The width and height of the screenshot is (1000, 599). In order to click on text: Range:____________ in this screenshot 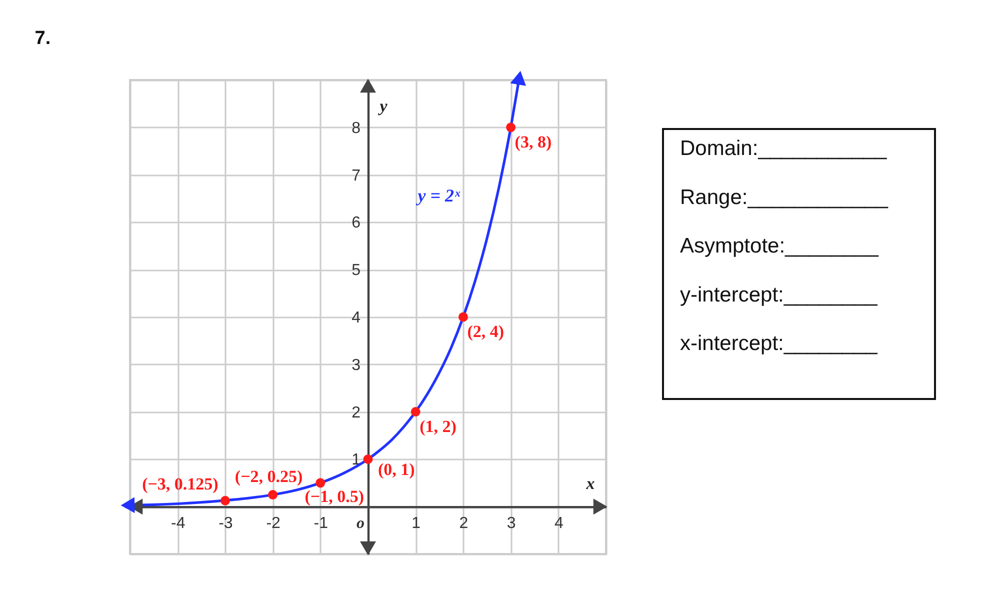, I will do `click(784, 197)`.